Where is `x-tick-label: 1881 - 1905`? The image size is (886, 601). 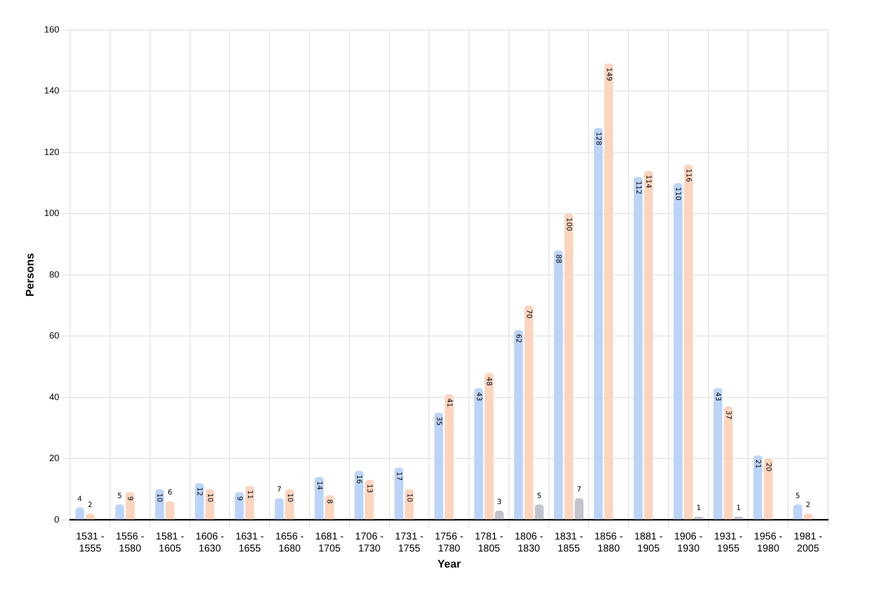 x-tick-label: 1881 - 1905 is located at coordinates (648, 543).